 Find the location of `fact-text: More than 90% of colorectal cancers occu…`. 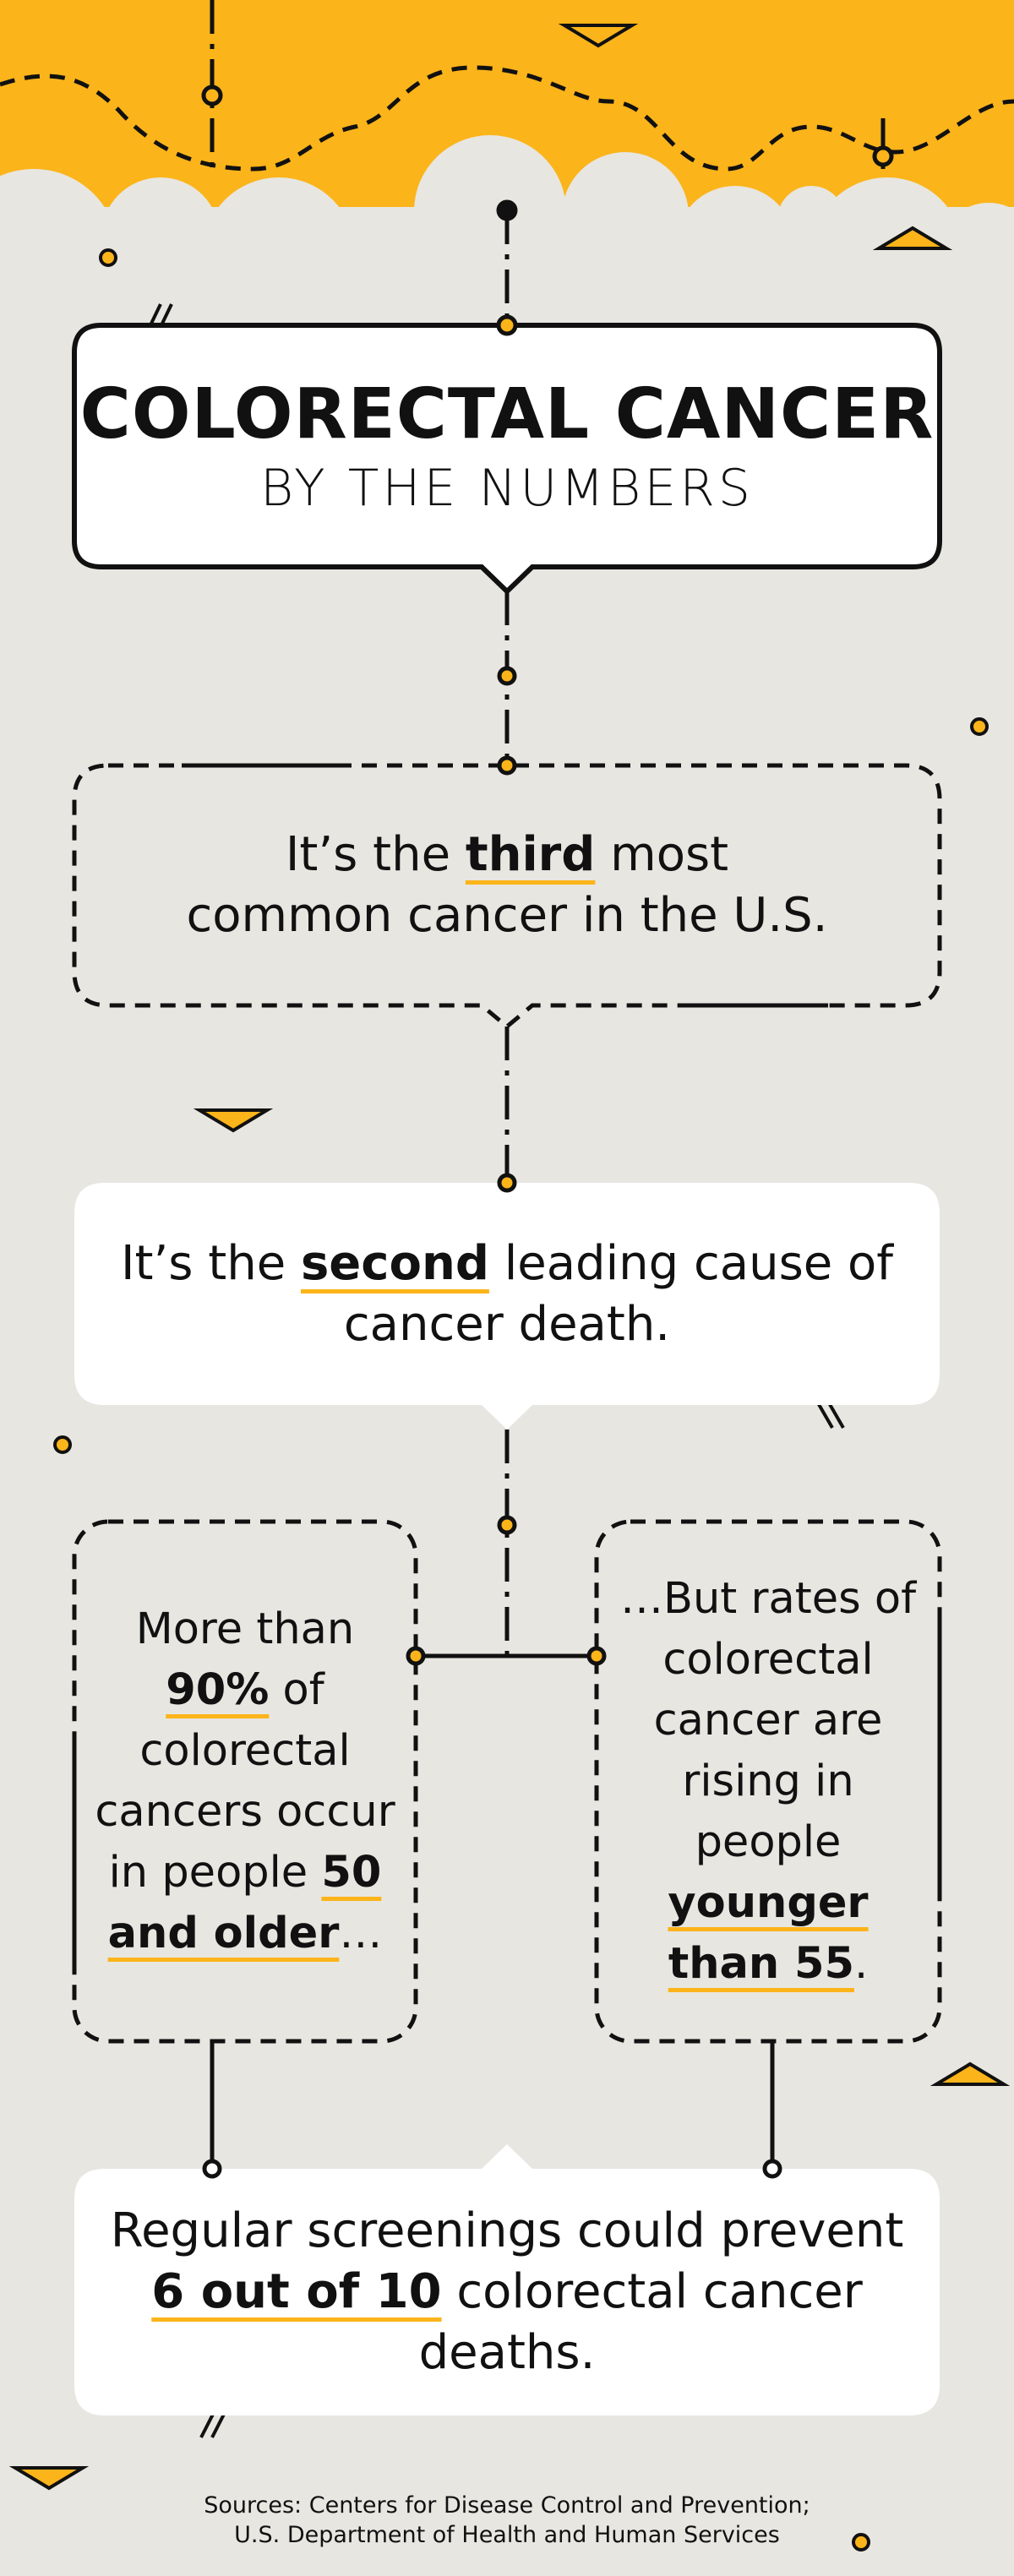

fact-text: More than 90% of colorectal cancers occu… is located at coordinates (245, 1781).